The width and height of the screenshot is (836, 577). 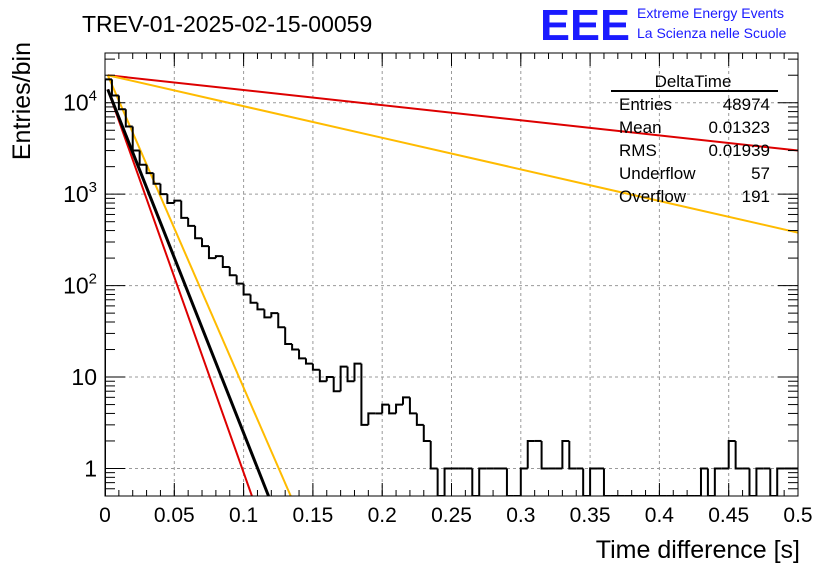 What do you see at coordinates (640, 127) in the screenshot?
I see `stats-label: Mean` at bounding box center [640, 127].